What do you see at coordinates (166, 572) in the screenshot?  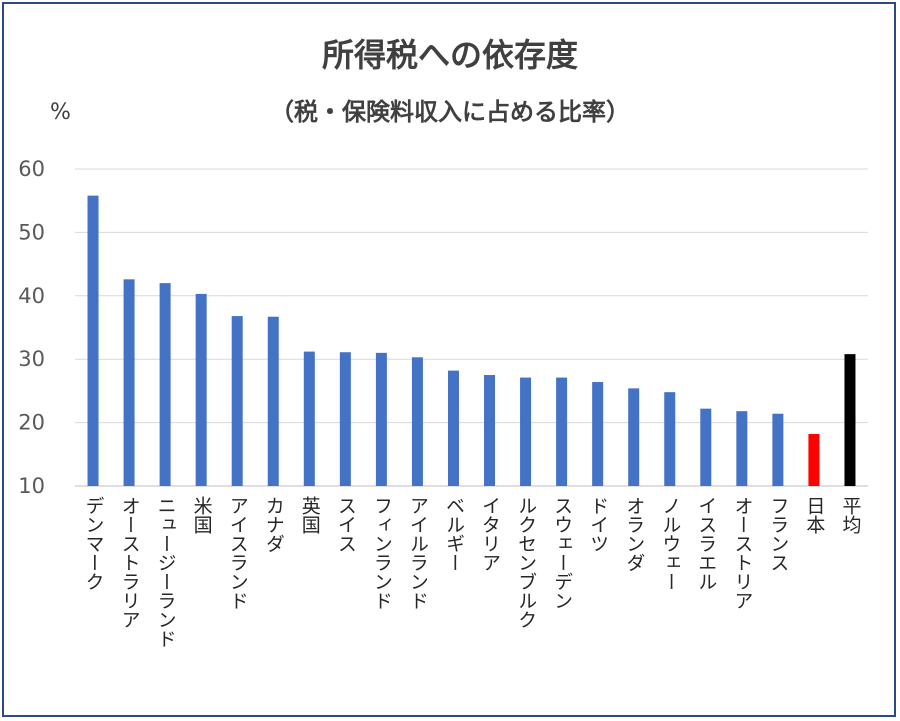 I see `x-tick-label: ニュージーランド` at bounding box center [166, 572].